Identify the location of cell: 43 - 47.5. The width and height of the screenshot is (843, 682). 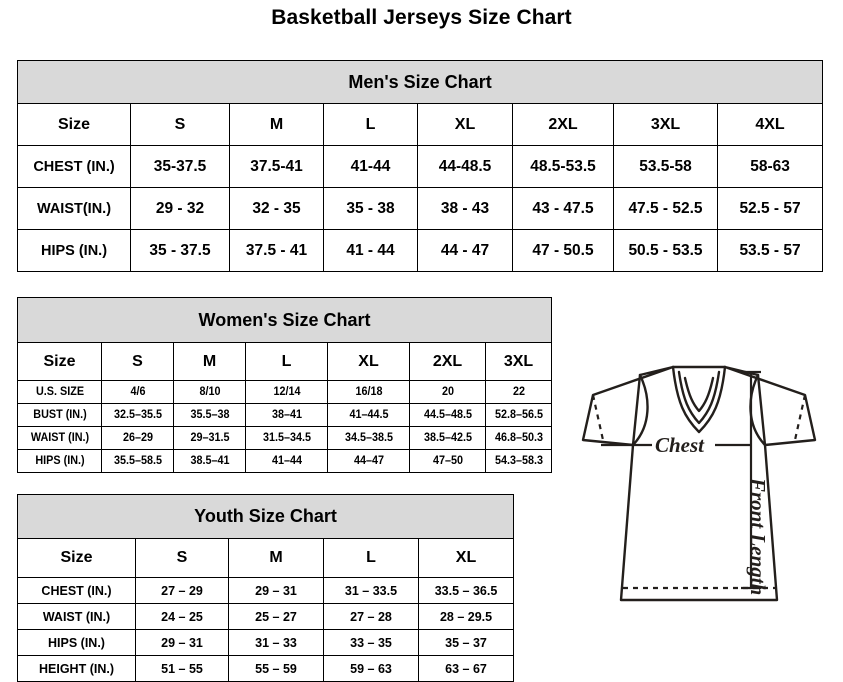
(563, 208).